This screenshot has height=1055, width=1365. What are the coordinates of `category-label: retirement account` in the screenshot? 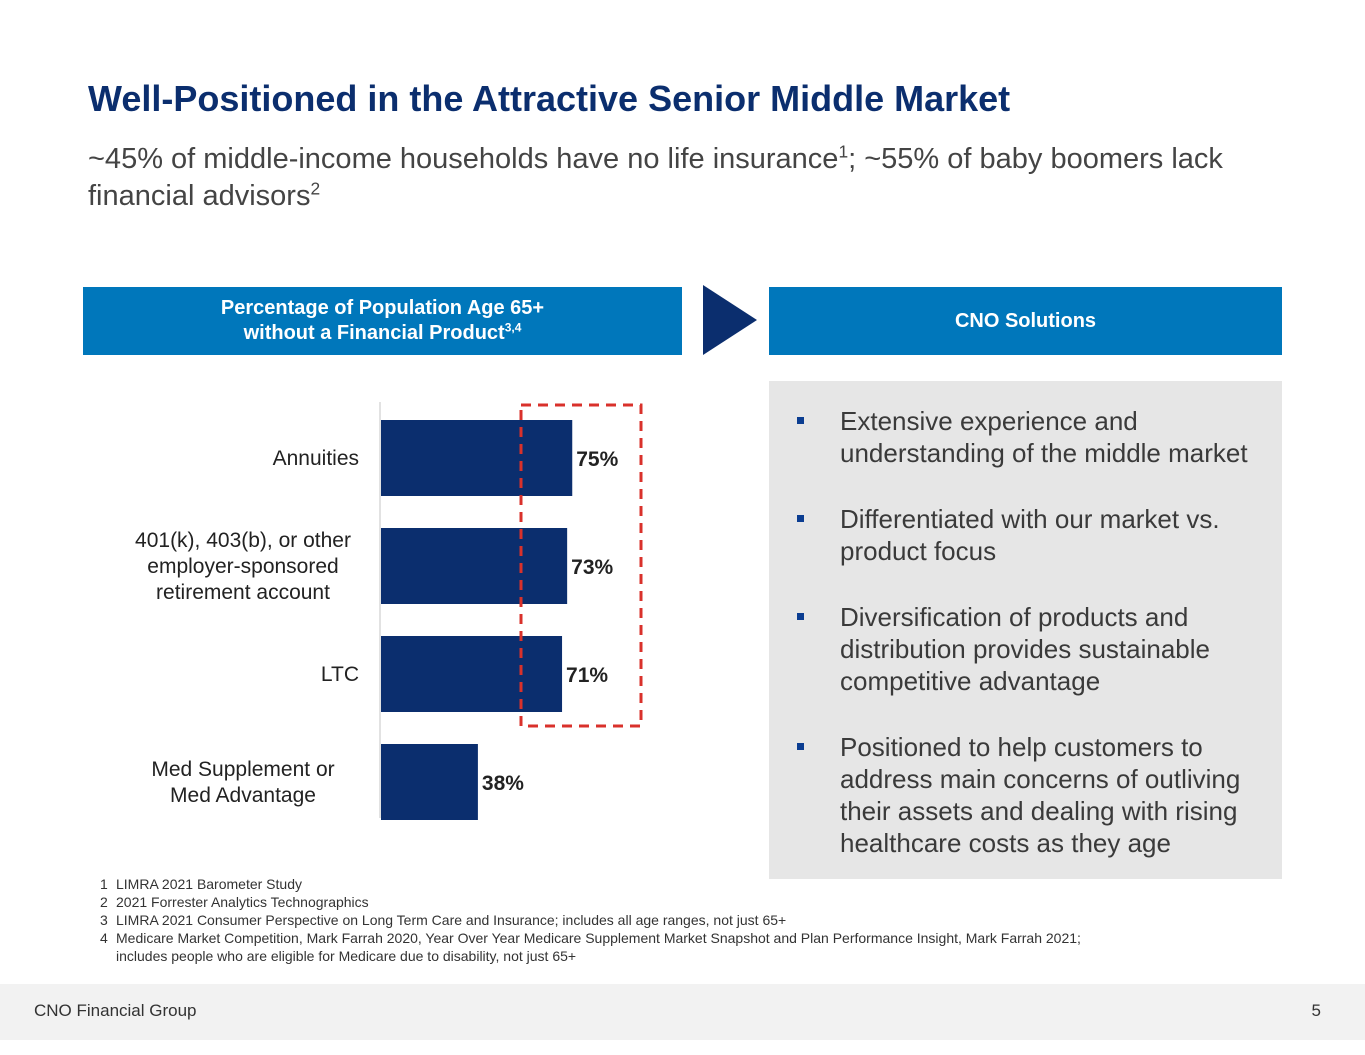 It's located at (243, 592).